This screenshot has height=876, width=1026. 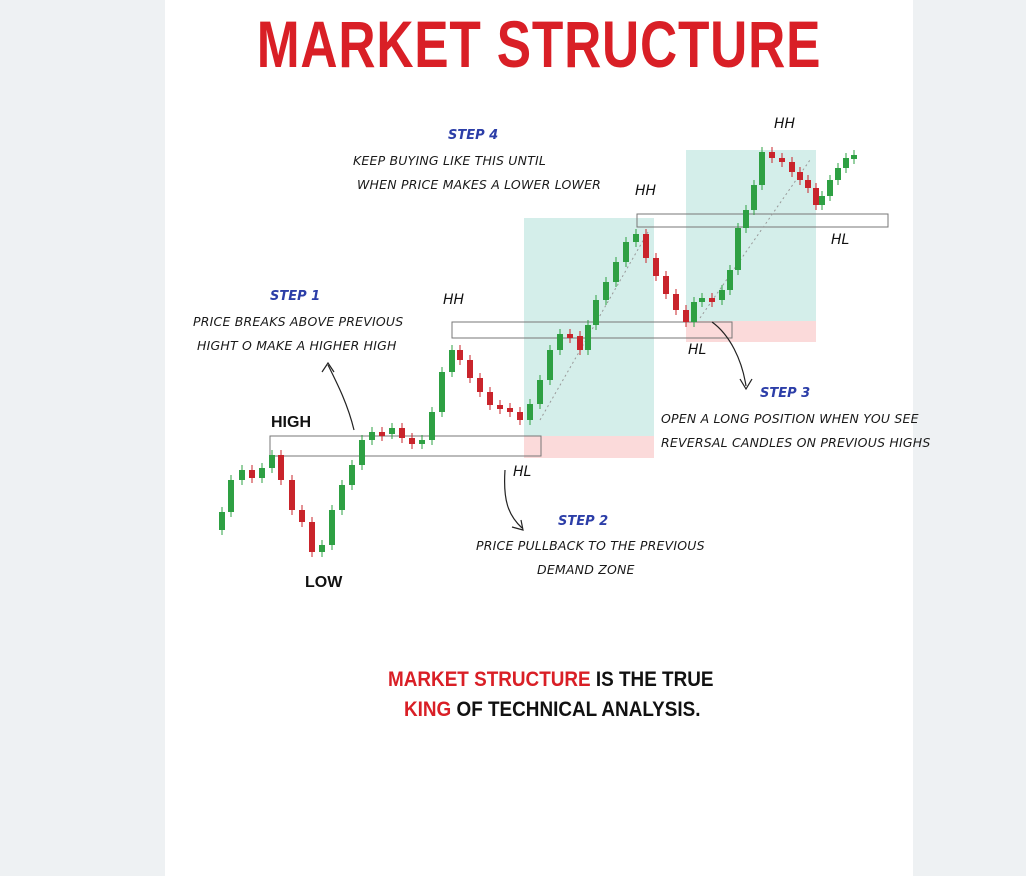 What do you see at coordinates (539, 44) in the screenshot?
I see `page-title: MARKET STRUCTURE` at bounding box center [539, 44].